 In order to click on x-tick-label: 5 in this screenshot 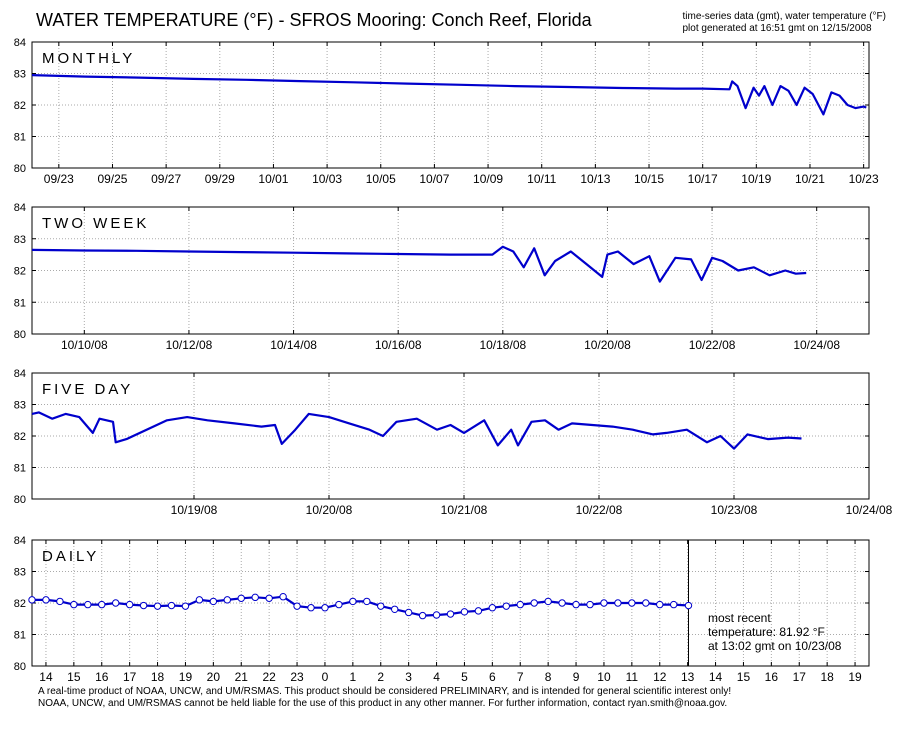, I will do `click(464, 677)`.